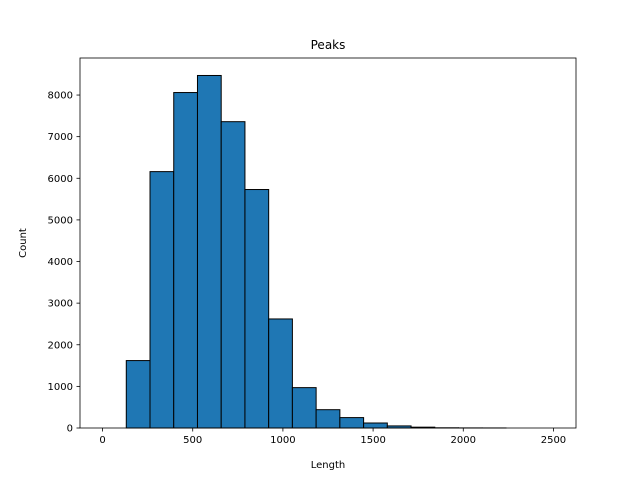 The width and height of the screenshot is (640, 480). I want to click on x-axis-ticks: 0 500 1000 1500 2000 2500, so click(332, 437).